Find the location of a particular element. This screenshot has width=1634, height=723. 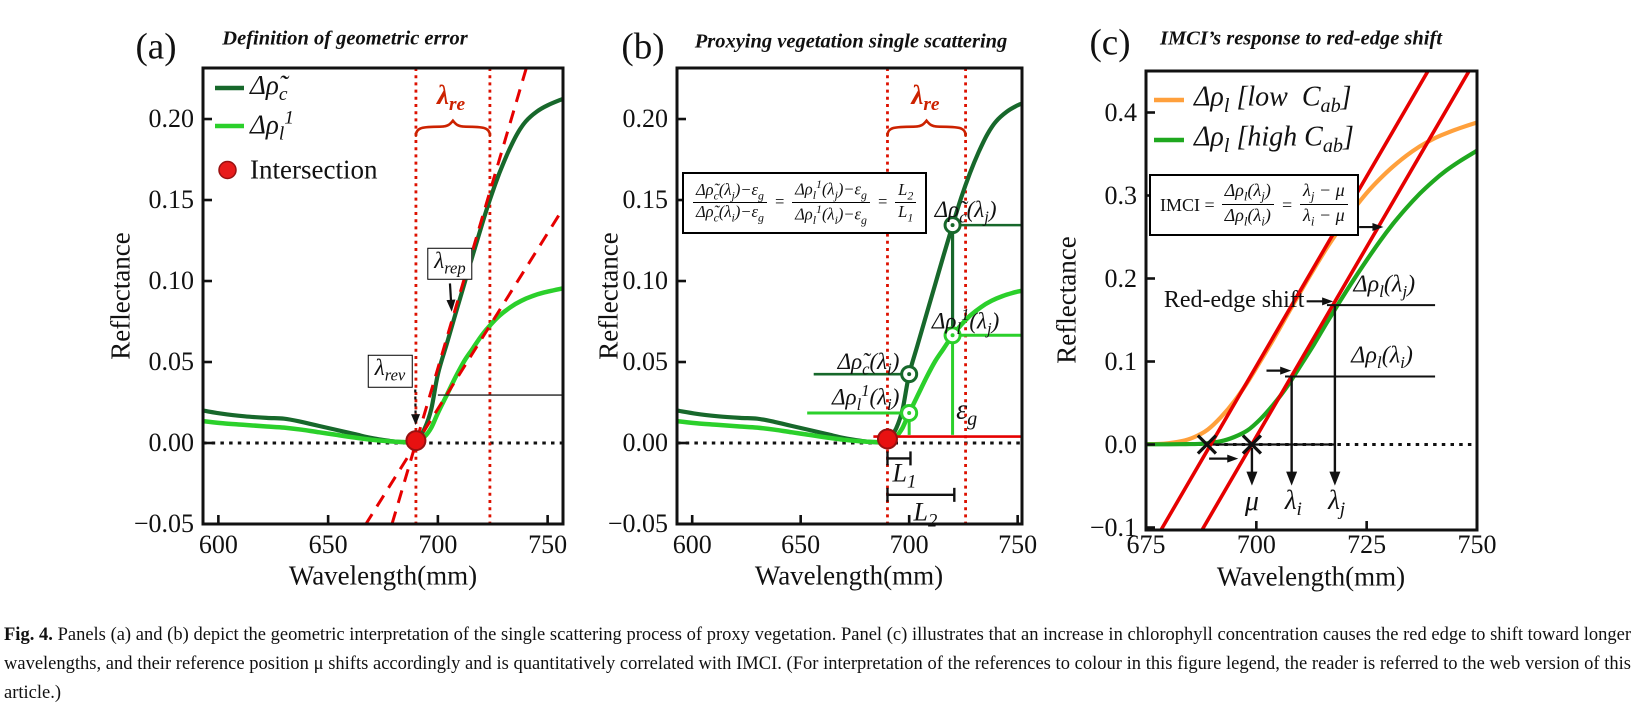

formula-fraction-part: λi − μ is located at coordinates (1324, 217).